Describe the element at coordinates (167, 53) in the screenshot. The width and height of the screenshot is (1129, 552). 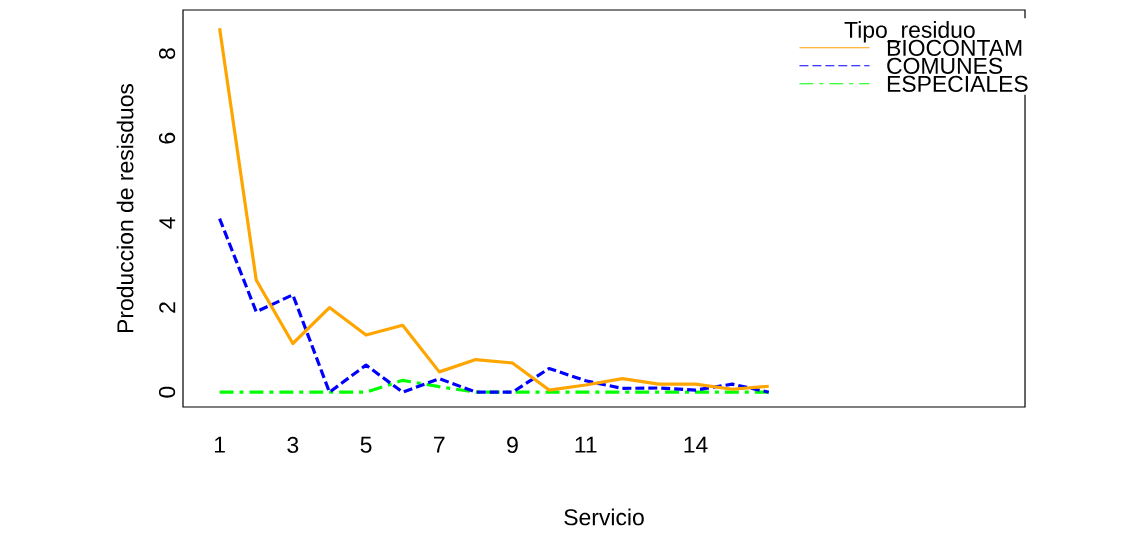
I see `y-tick-label: 8` at that location.